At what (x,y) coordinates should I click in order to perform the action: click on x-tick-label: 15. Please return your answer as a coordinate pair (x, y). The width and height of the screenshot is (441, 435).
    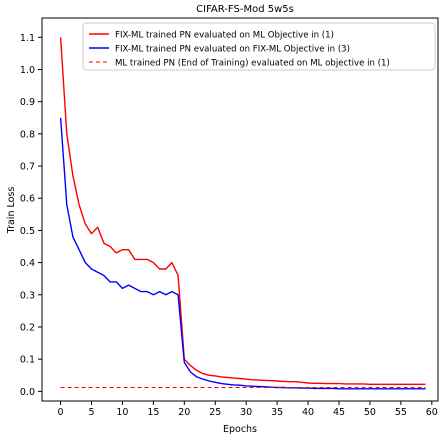
    Looking at the image, I should click on (153, 412).